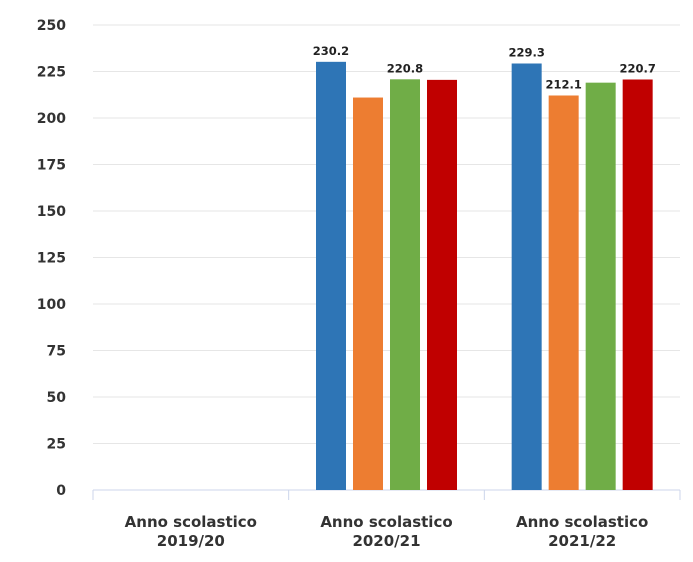 The image size is (693, 562). I want to click on x-category-label: Anno scolastico 2019/20, so click(191, 531).